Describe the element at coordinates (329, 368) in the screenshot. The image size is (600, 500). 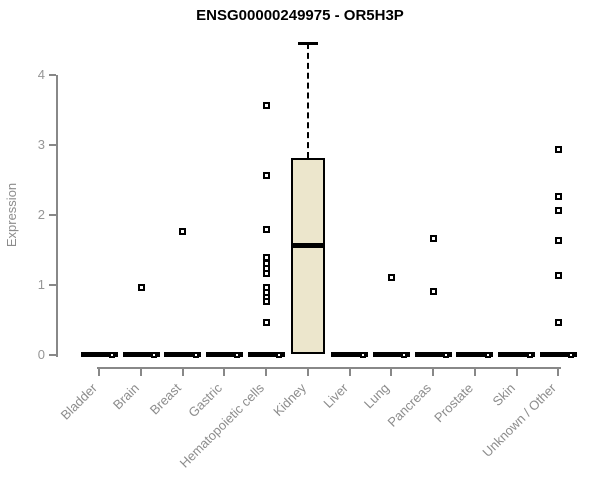
I see `x-axis-line` at that location.